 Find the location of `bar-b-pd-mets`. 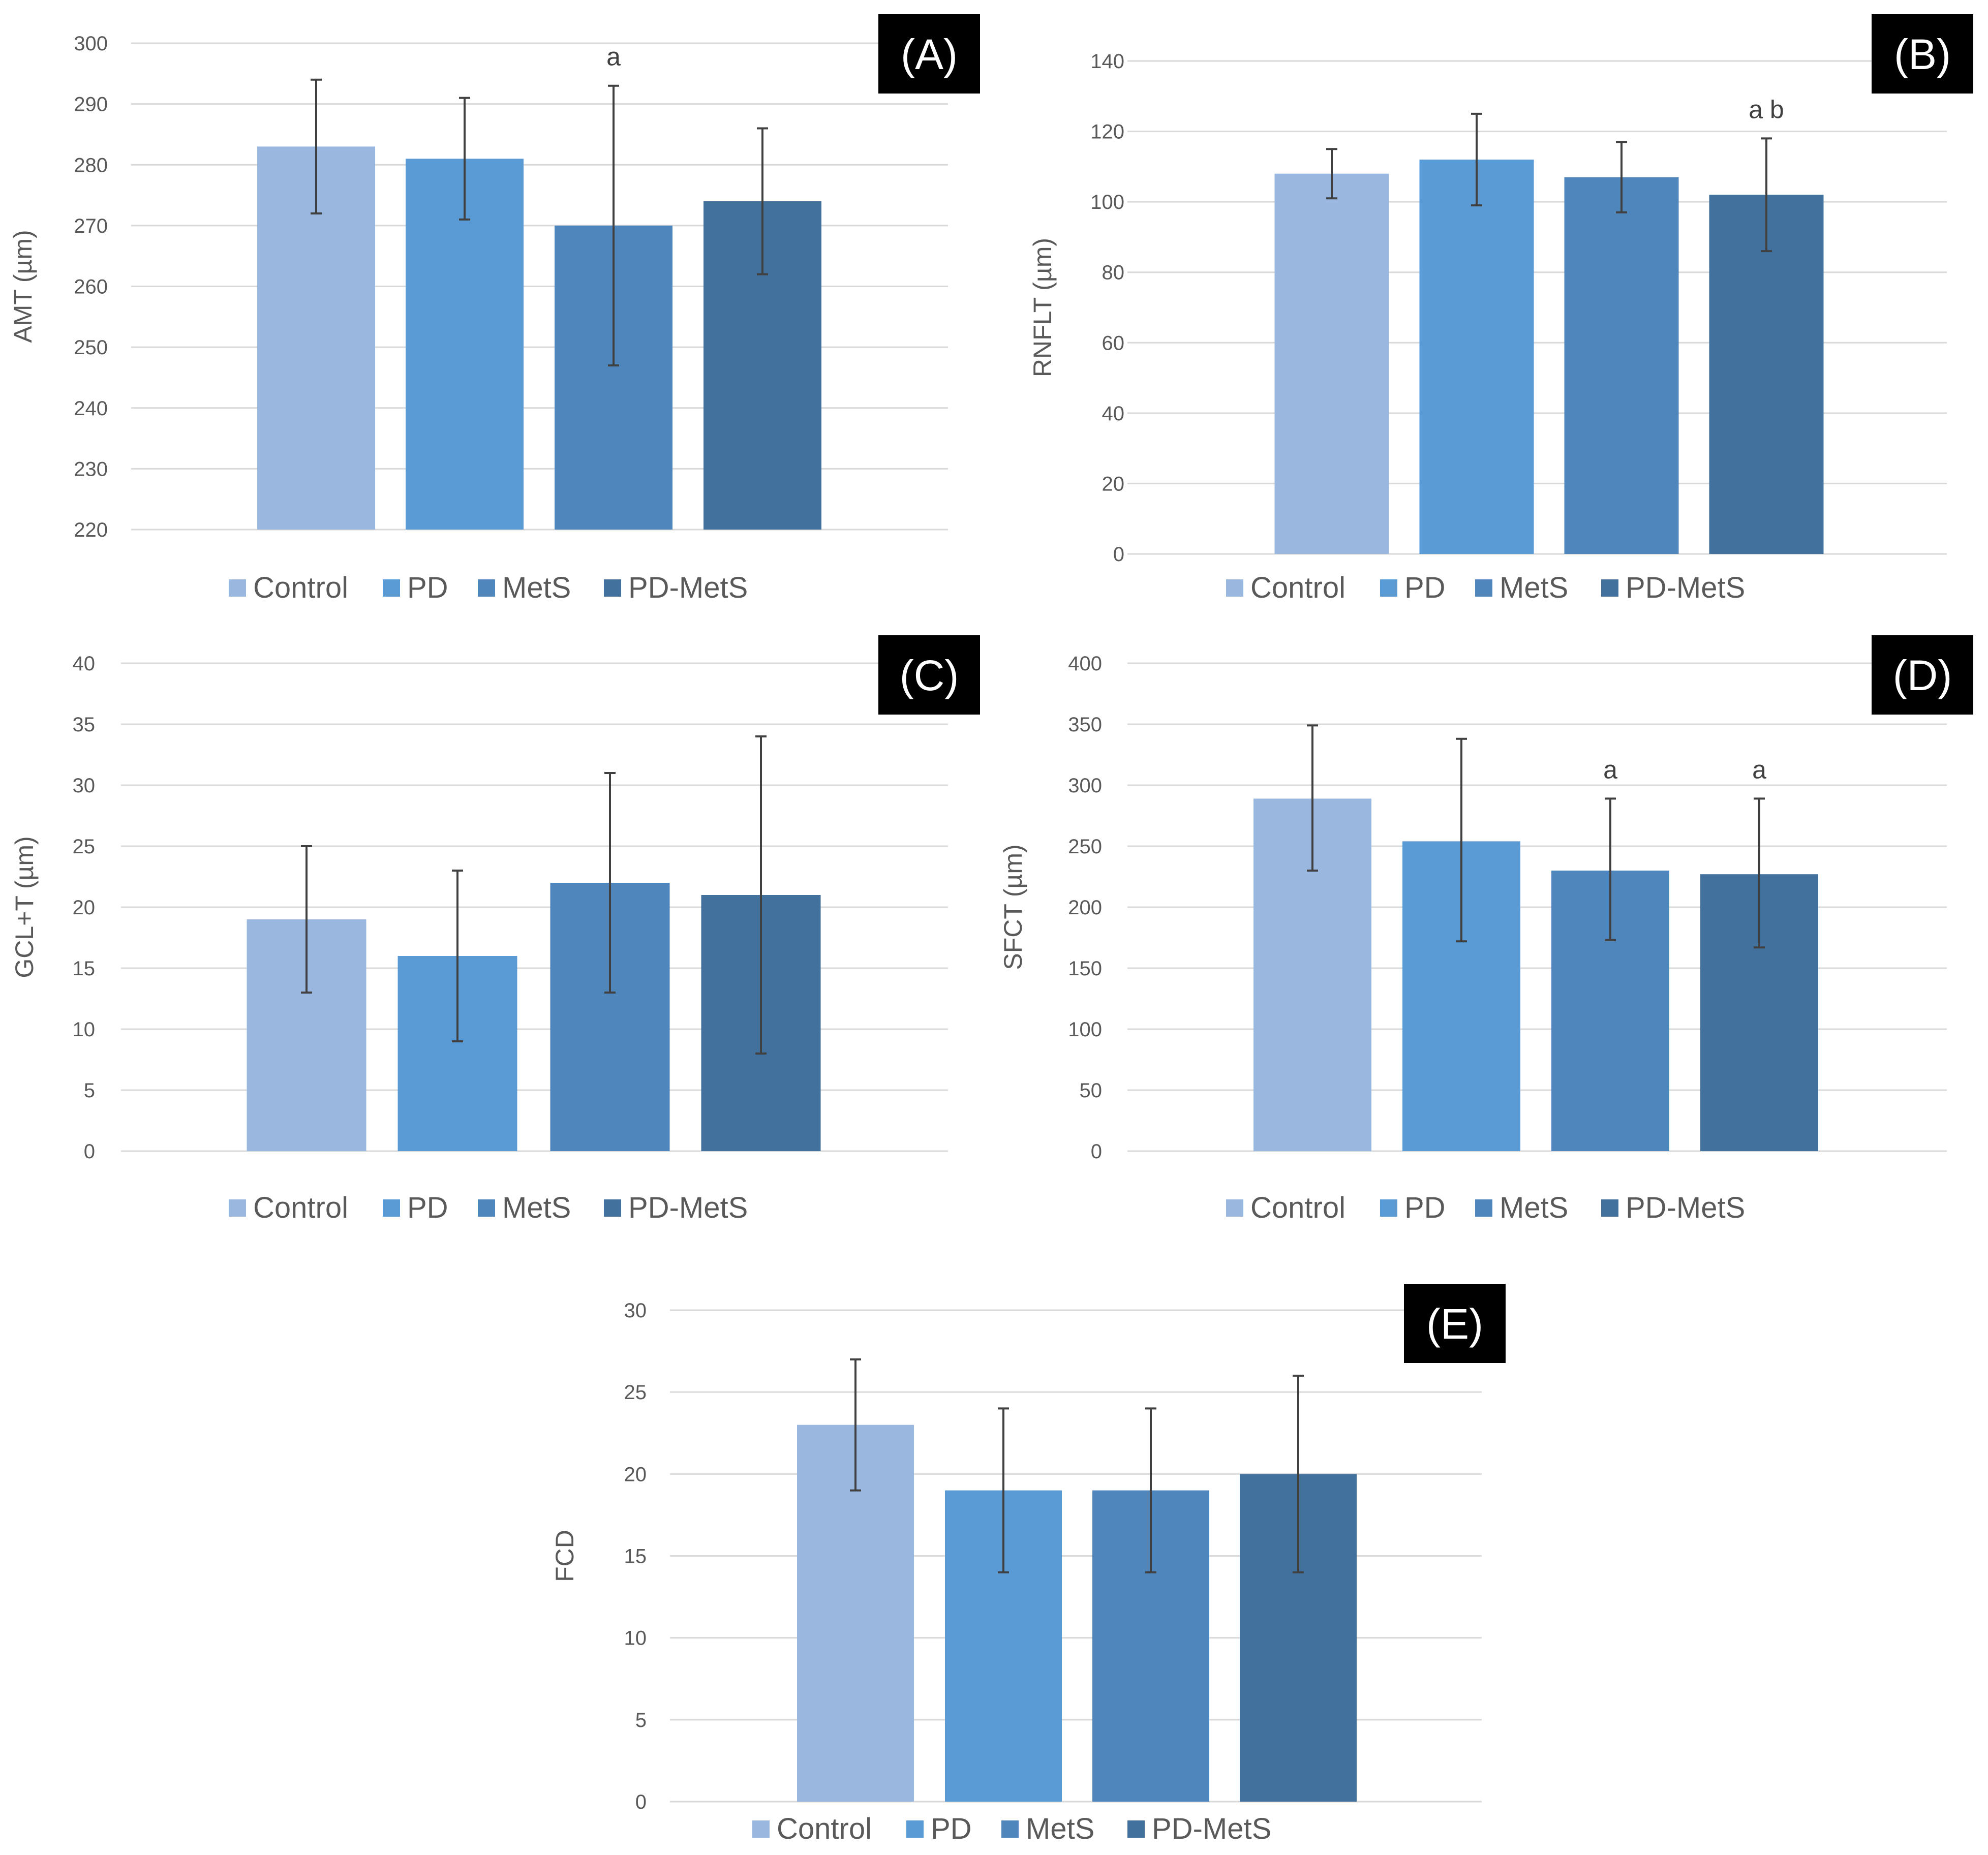

bar-b-pd-mets is located at coordinates (1767, 374).